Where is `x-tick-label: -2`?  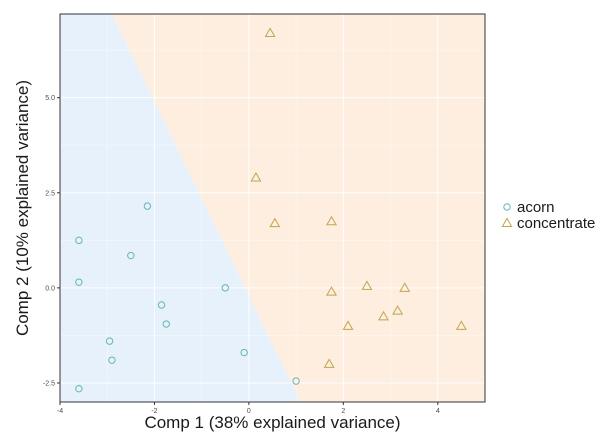
x-tick-label: -2 is located at coordinates (154, 411).